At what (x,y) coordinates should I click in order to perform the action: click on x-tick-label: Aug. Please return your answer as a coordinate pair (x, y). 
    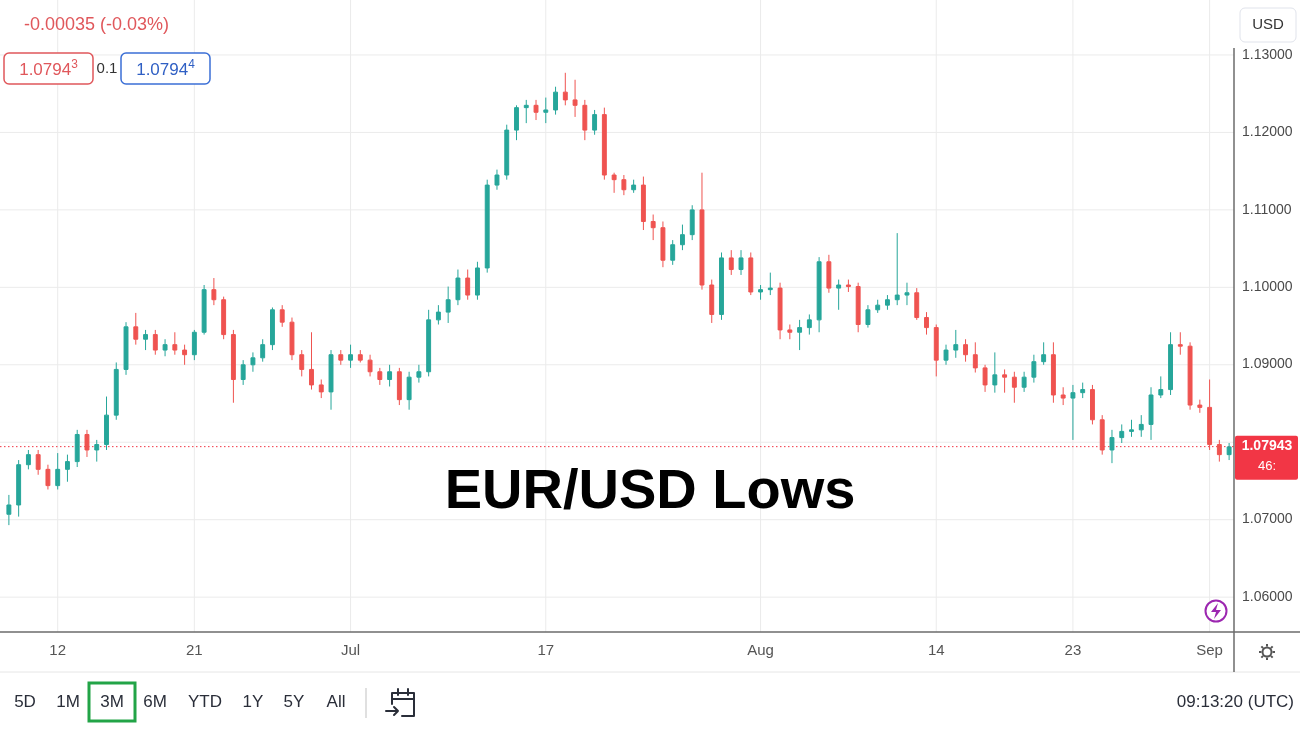
    Looking at the image, I should click on (760, 649).